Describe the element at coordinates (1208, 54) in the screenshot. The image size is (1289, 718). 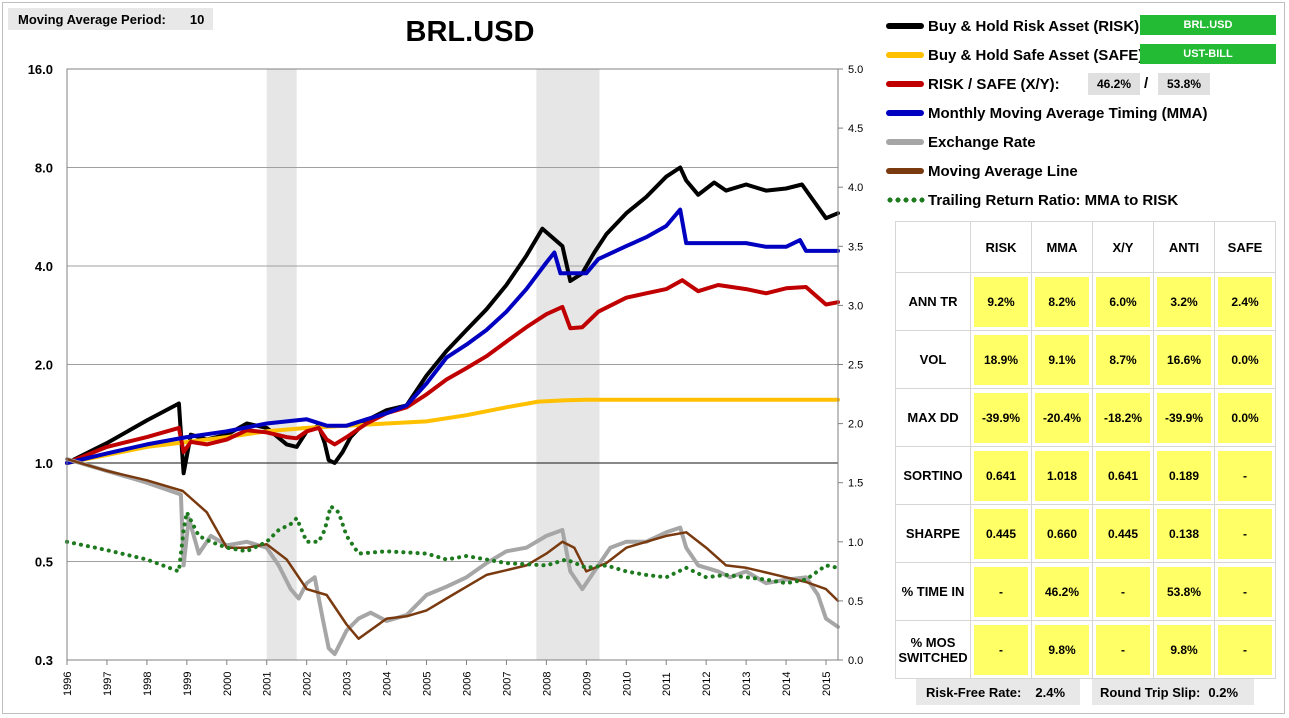
I see `safe-asset-box: UST-BILL` at that location.